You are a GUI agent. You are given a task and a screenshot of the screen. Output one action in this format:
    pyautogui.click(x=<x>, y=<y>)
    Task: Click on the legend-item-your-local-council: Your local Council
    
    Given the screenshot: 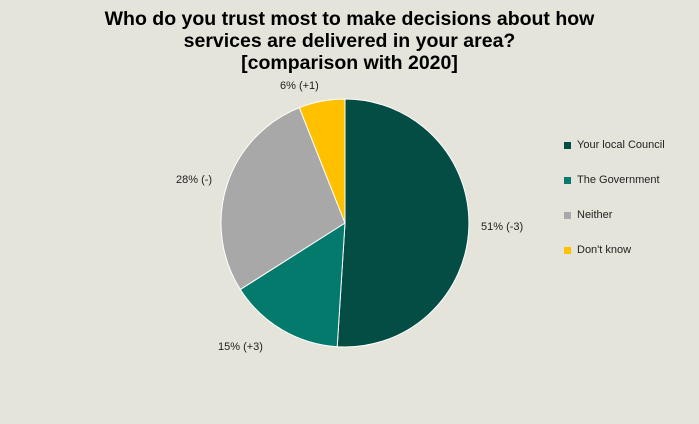 What is the action you would take?
    pyautogui.click(x=614, y=145)
    